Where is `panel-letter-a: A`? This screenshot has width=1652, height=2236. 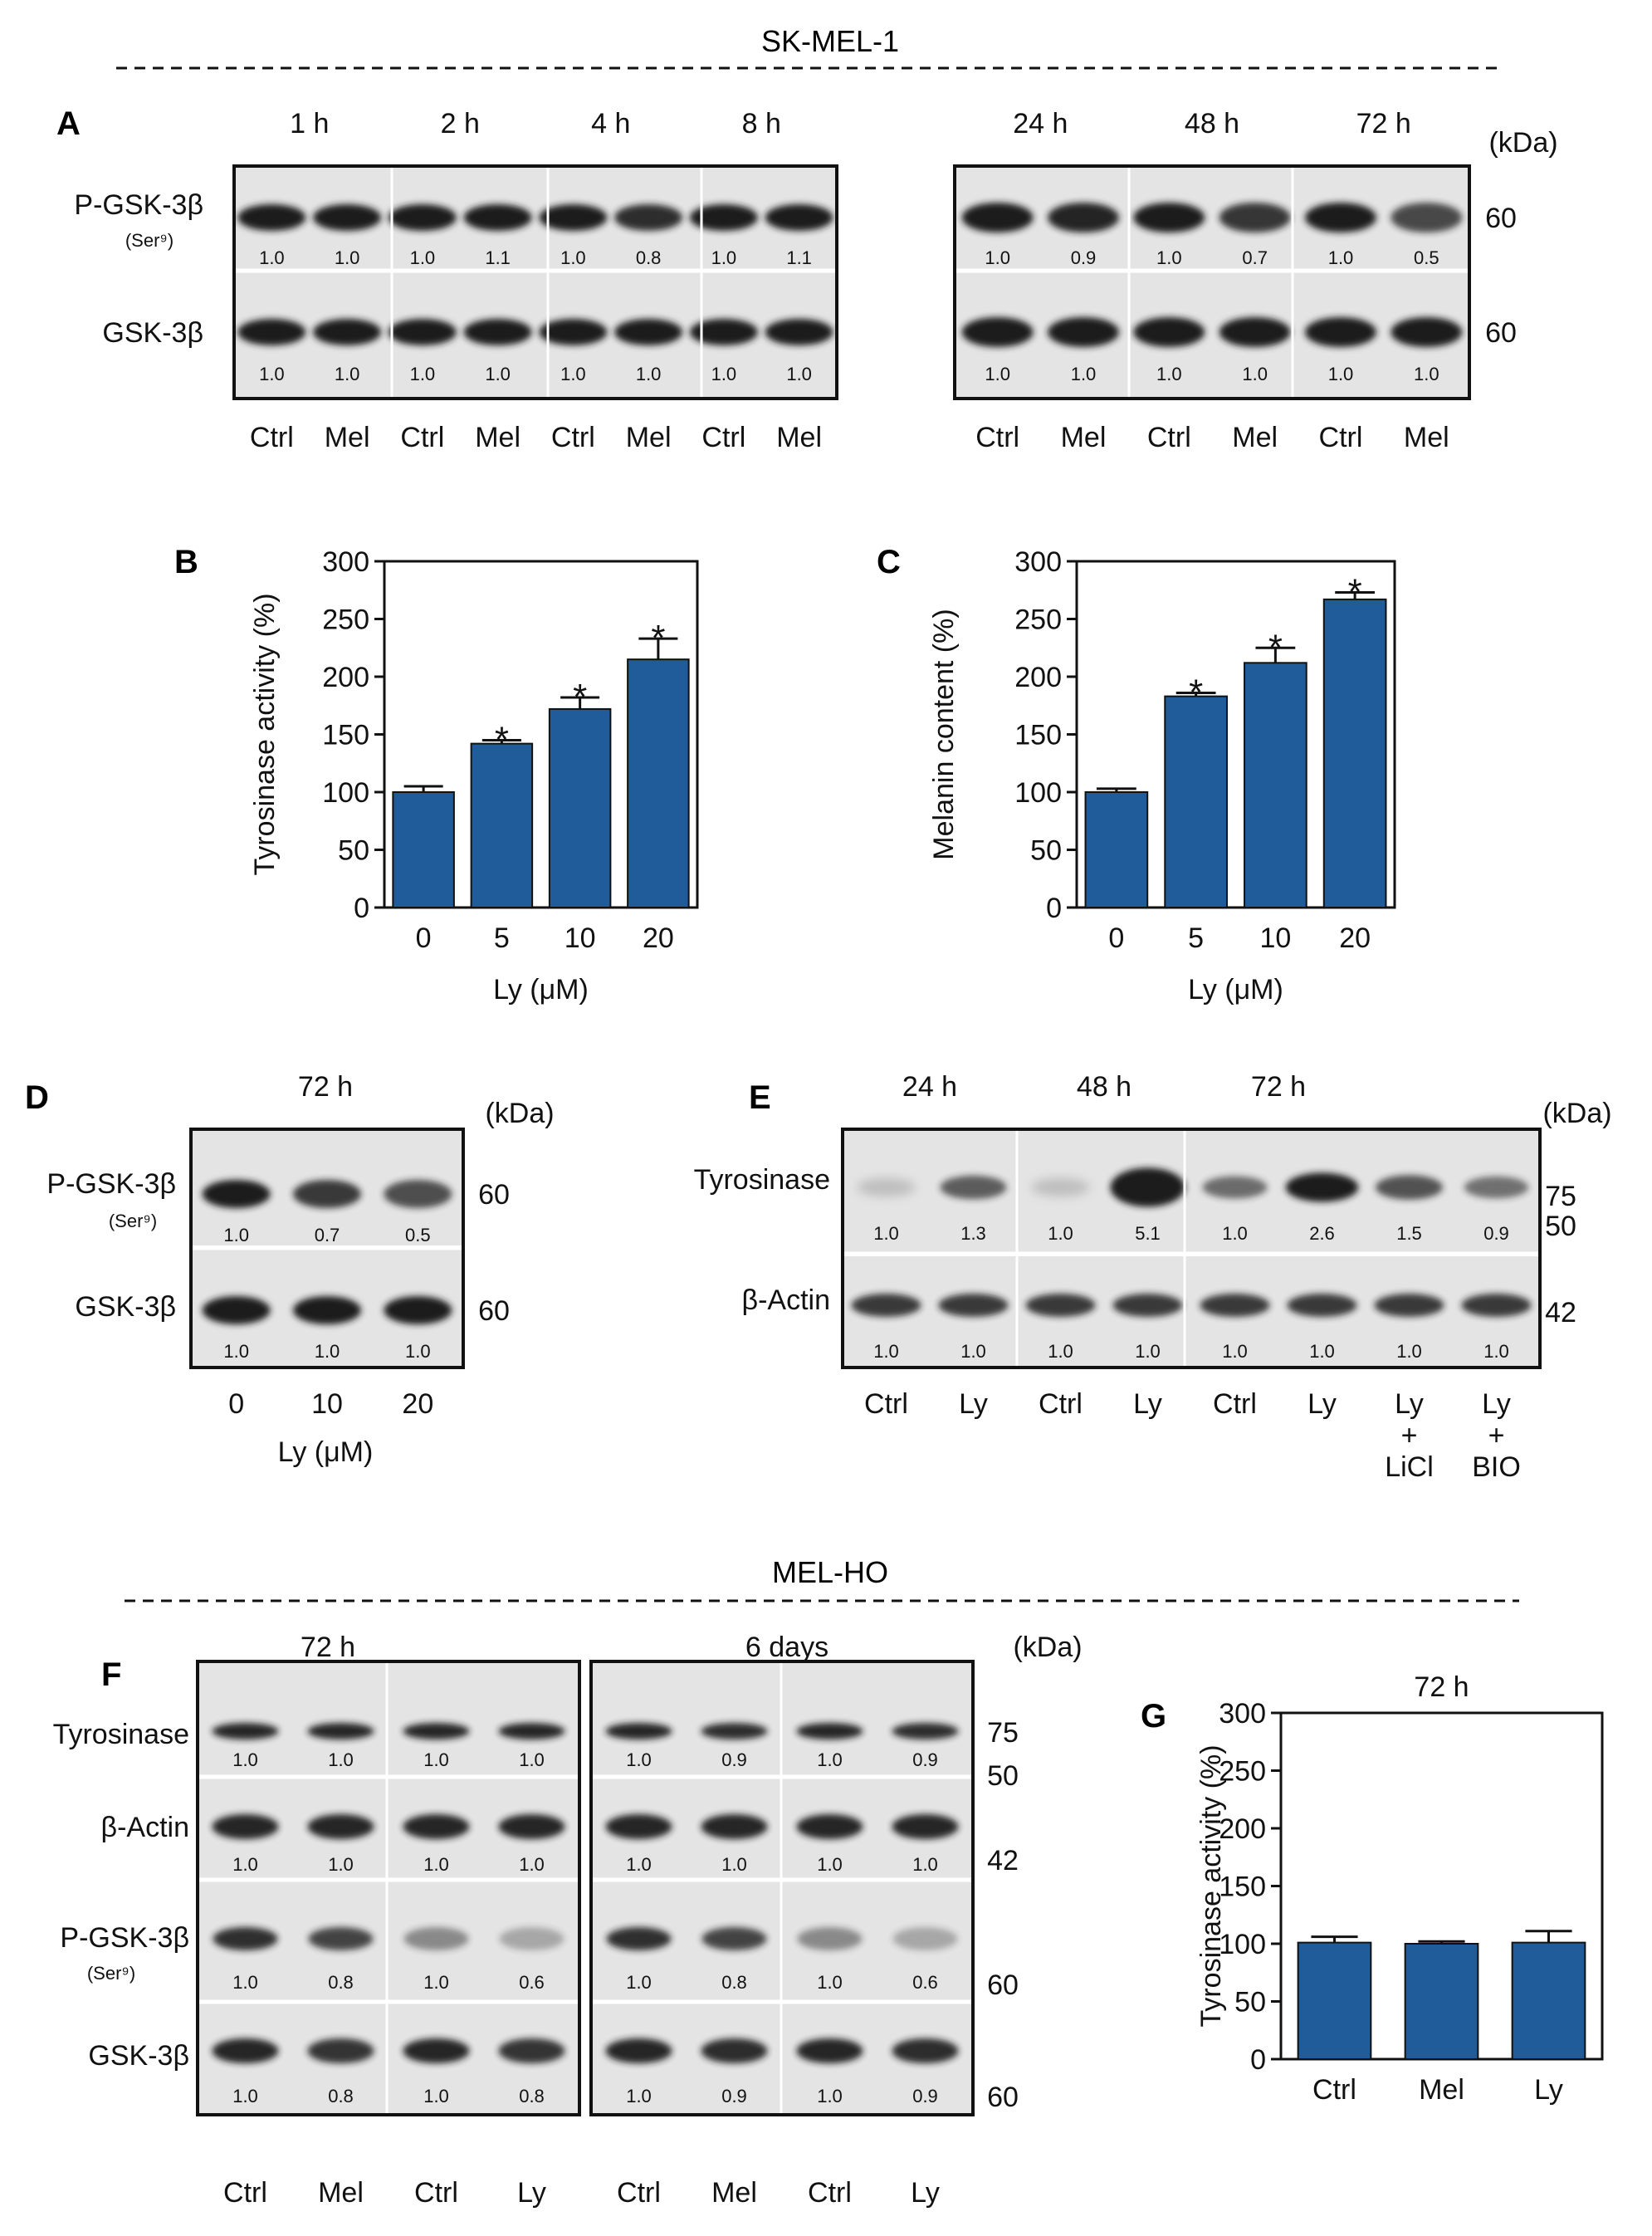
panel-letter-a: A is located at coordinates (68, 123).